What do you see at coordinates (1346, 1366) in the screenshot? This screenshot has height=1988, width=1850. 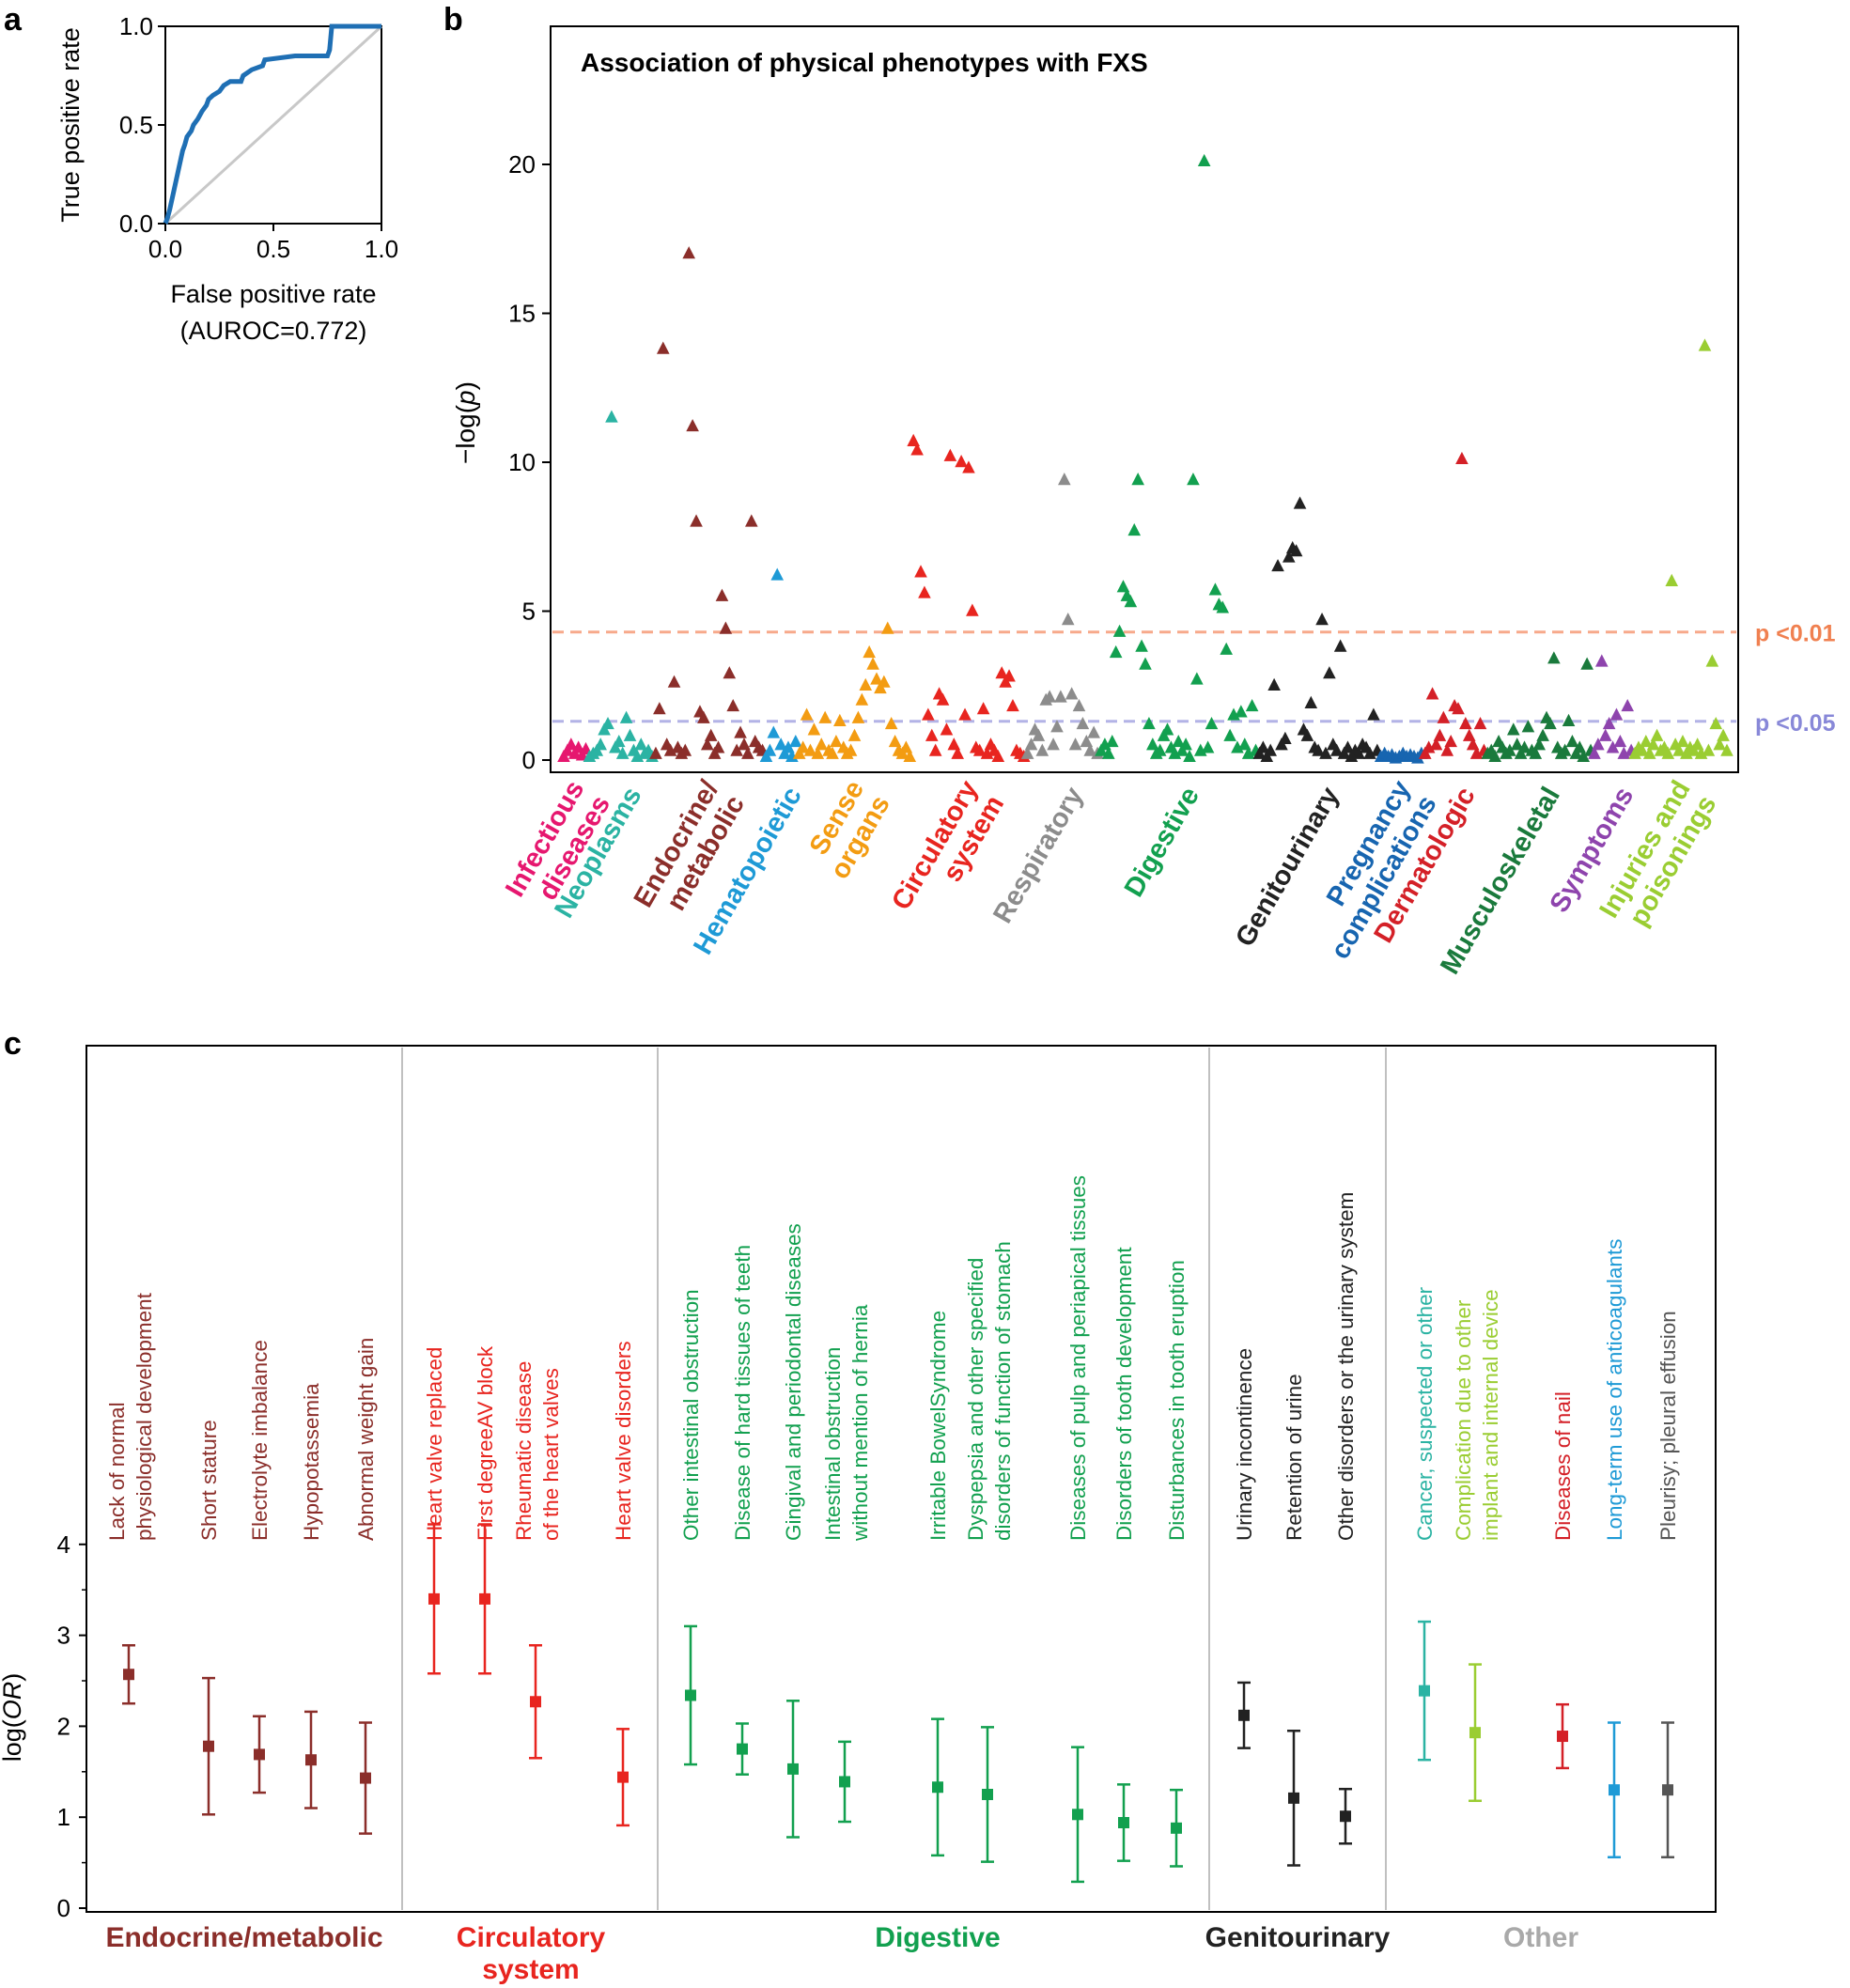 I see `item-label: Other disorders or the urinary system` at bounding box center [1346, 1366].